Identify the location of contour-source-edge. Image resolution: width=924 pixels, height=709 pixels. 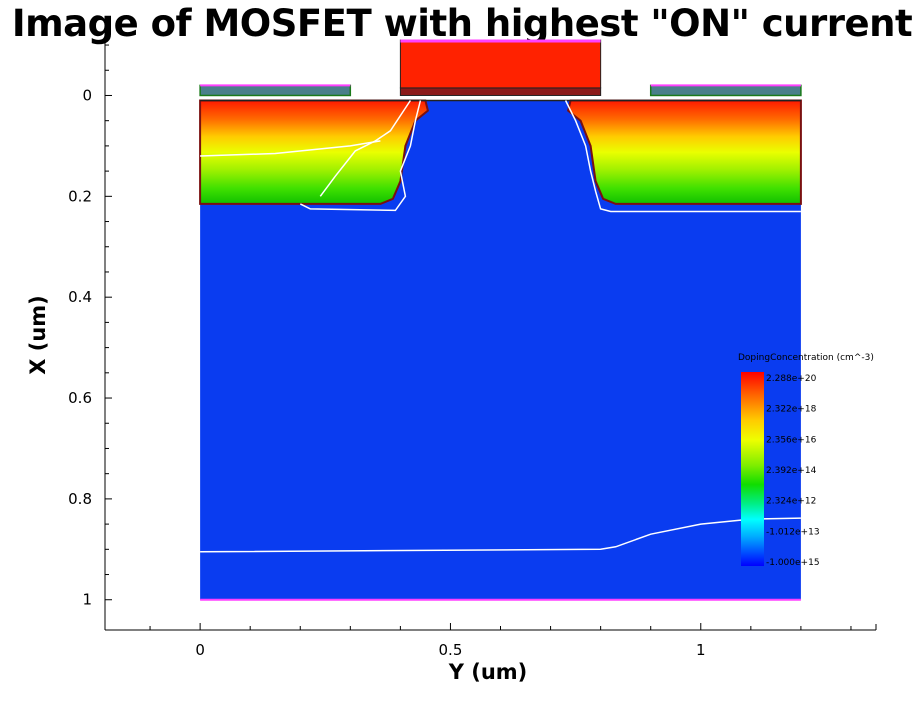
(360, 156).